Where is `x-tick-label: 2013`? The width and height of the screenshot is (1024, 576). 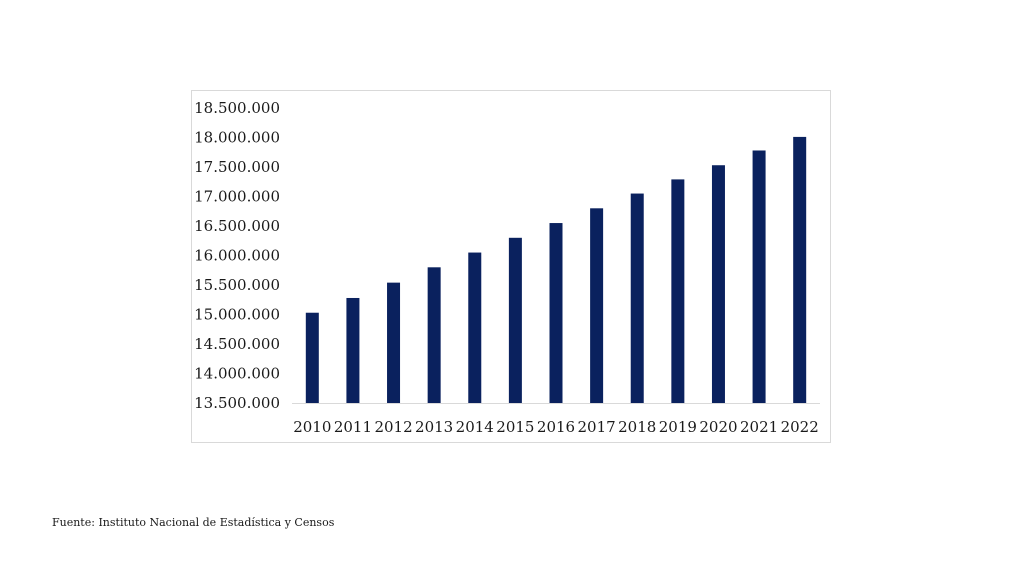 x-tick-label: 2013 is located at coordinates (434, 427).